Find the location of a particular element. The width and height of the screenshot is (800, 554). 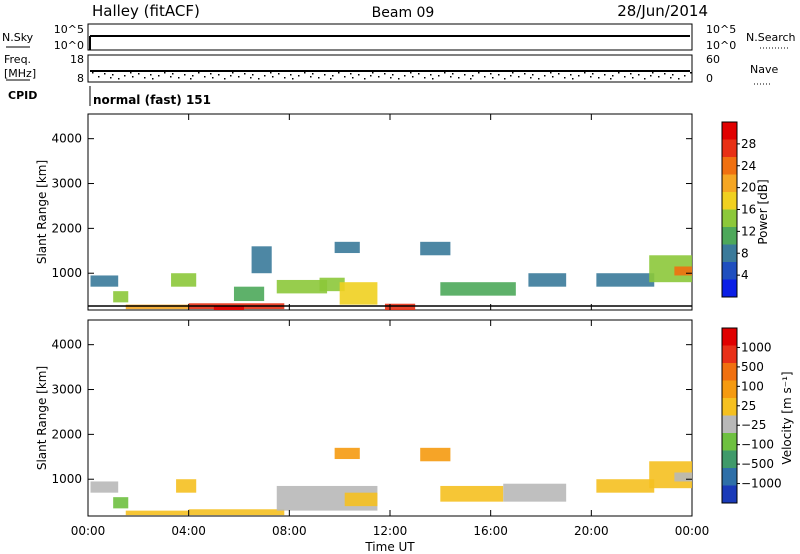

xtick-label: 16:00 is located at coordinates (490, 531).